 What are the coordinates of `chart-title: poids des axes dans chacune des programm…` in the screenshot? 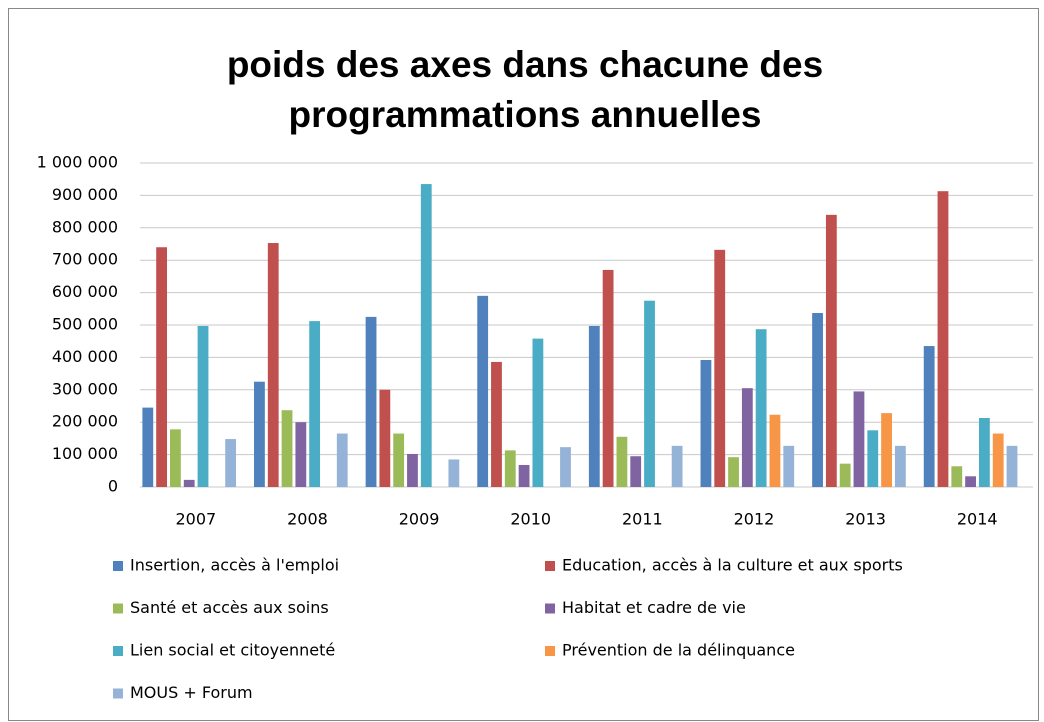 It's located at (525, 89).